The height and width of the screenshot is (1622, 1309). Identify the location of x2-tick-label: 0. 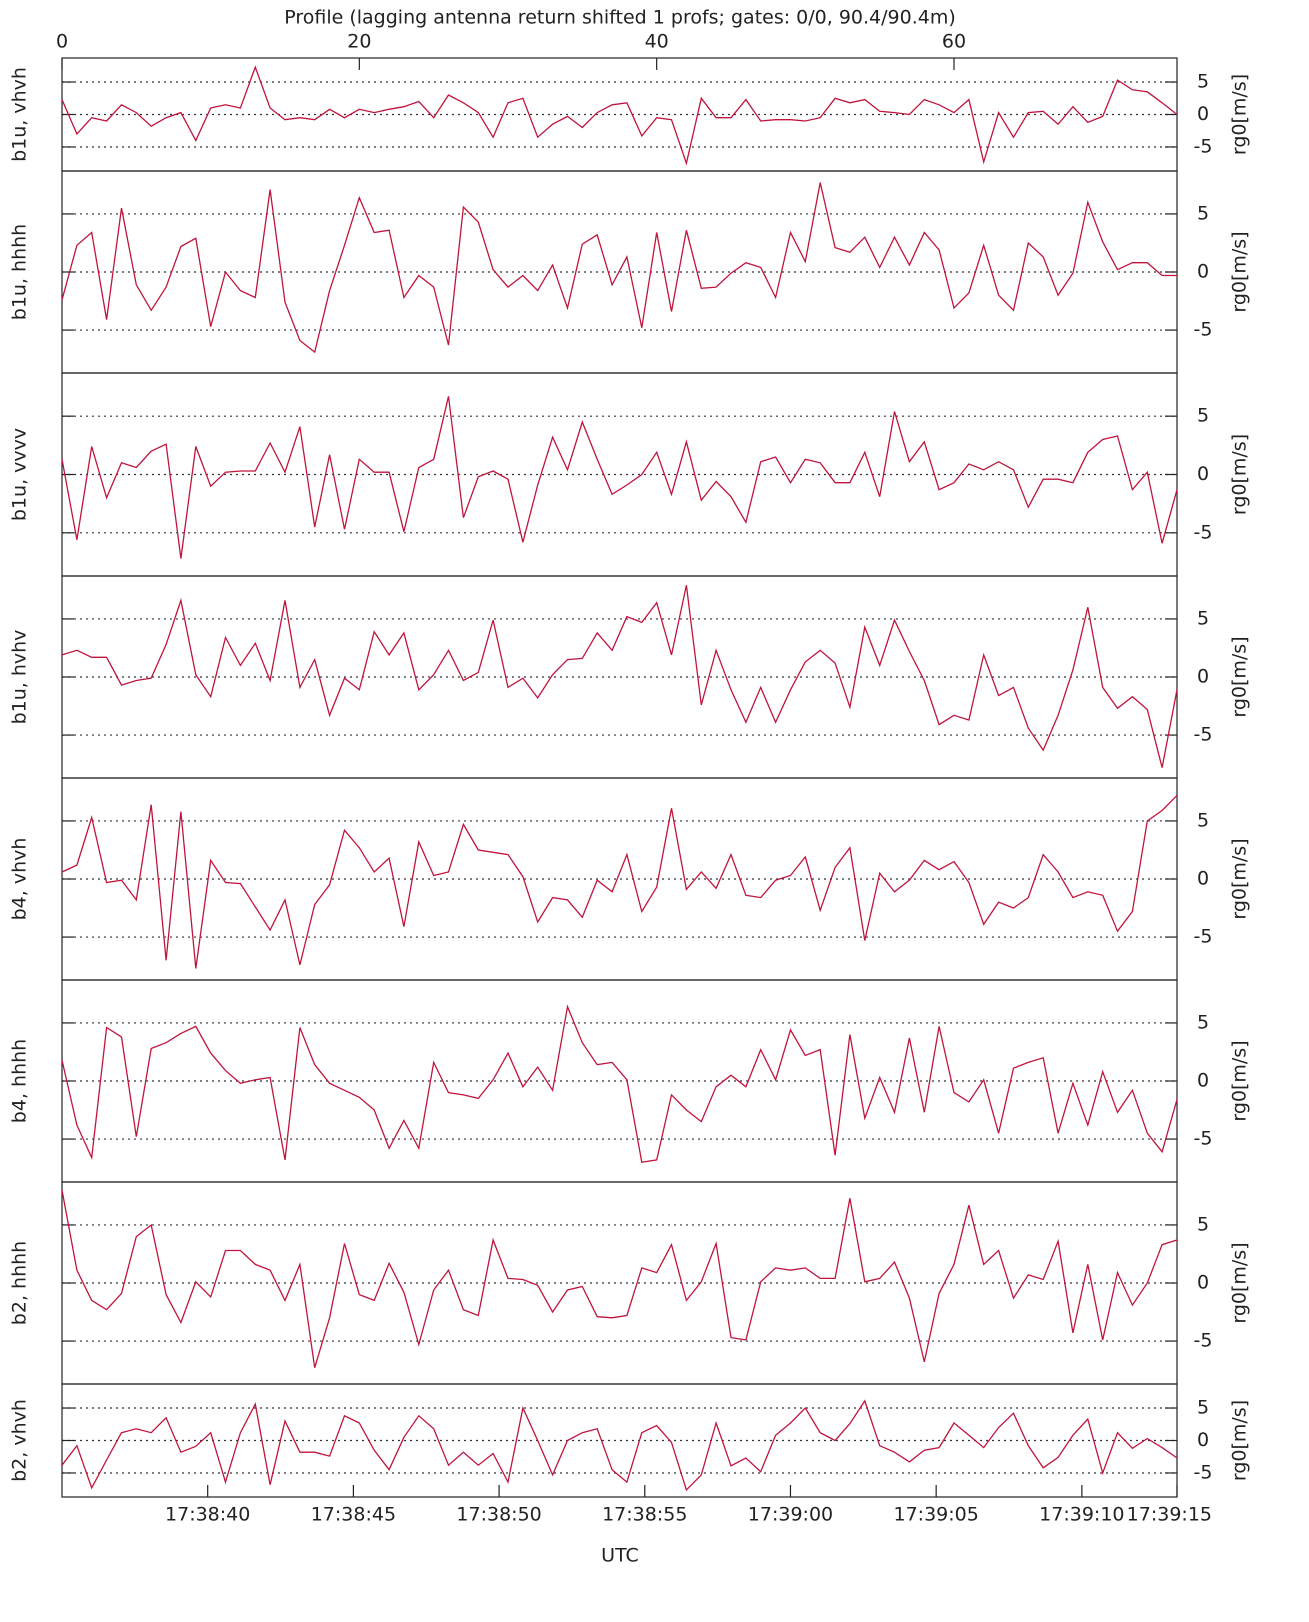
(62, 42).